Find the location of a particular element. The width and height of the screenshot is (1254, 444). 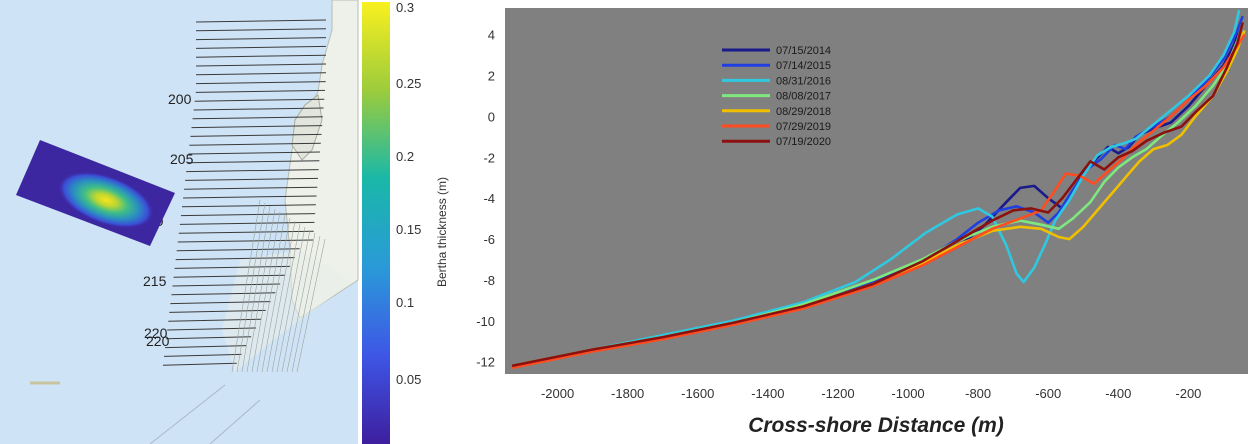

transect-label-220b: 220 is located at coordinates (158, 341).